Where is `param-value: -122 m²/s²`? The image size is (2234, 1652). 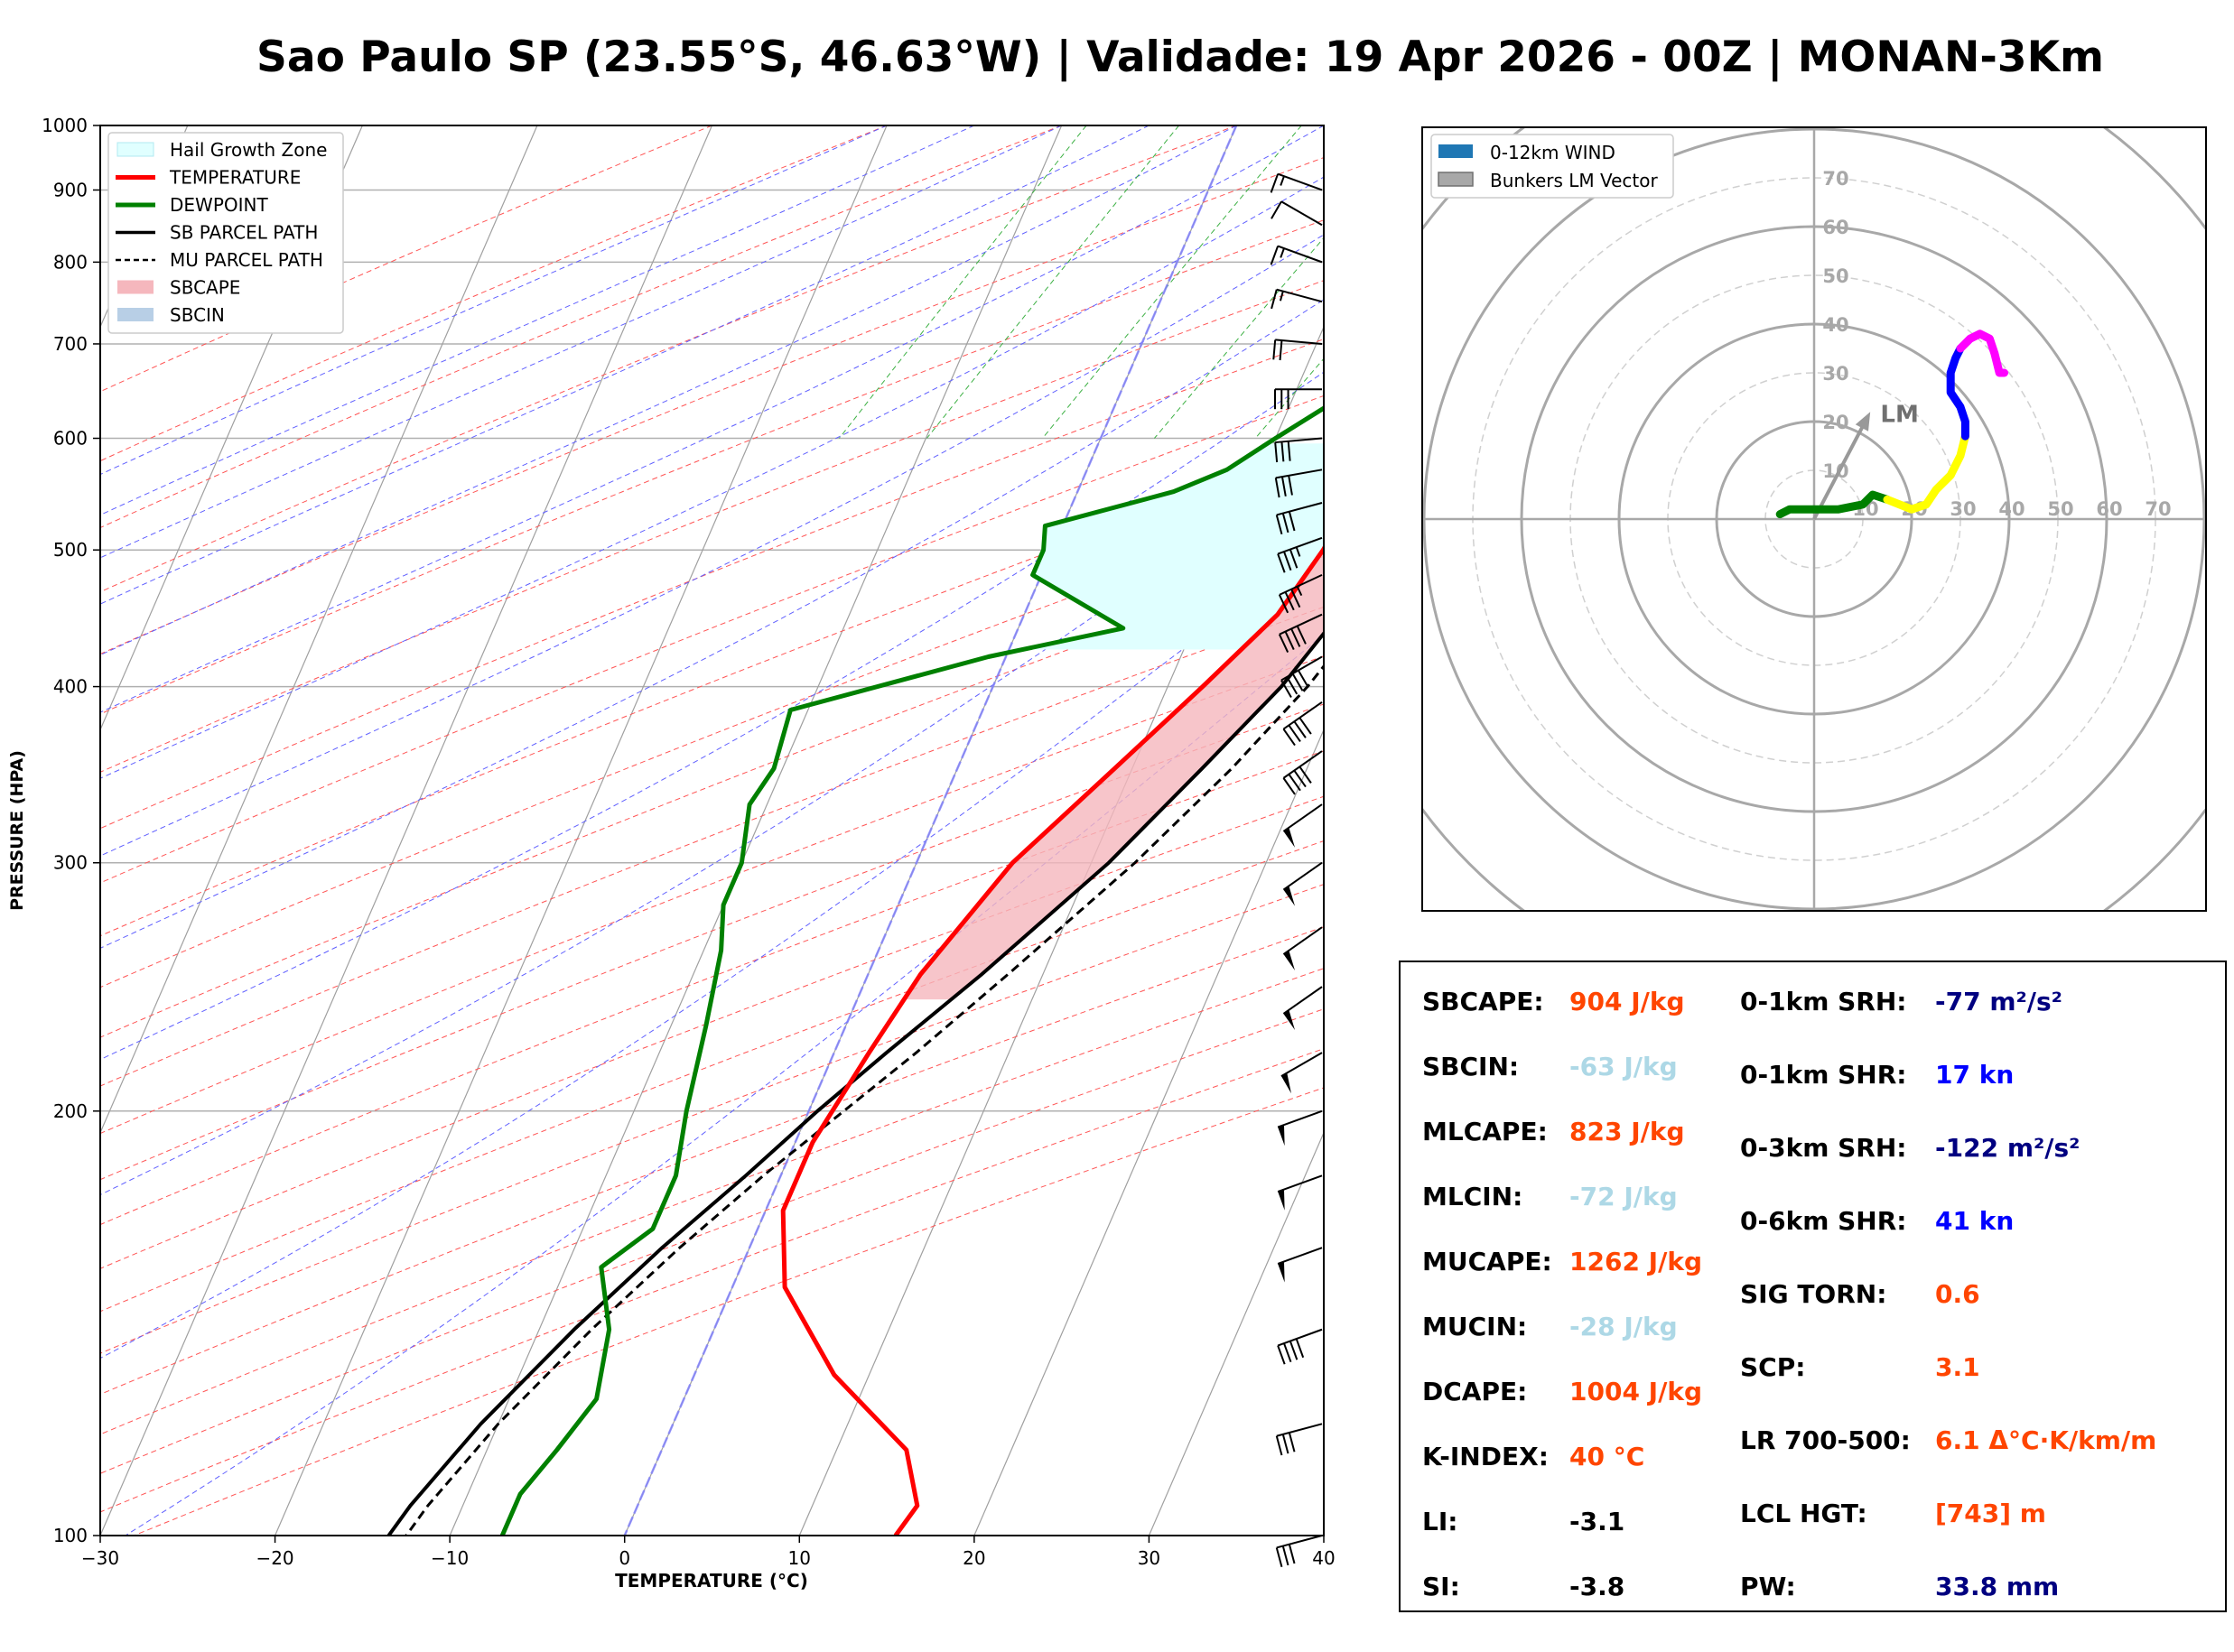
param-value: -122 m²/s² is located at coordinates (2007, 1148).